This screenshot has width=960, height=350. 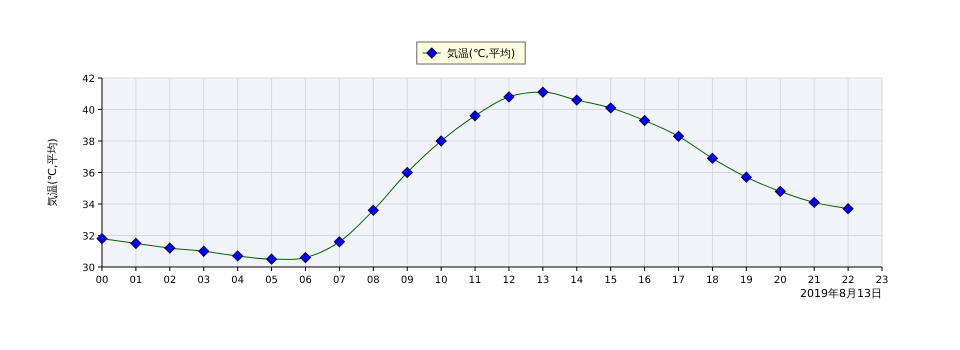 I want to click on x-tick-label: 13, so click(x=543, y=280).